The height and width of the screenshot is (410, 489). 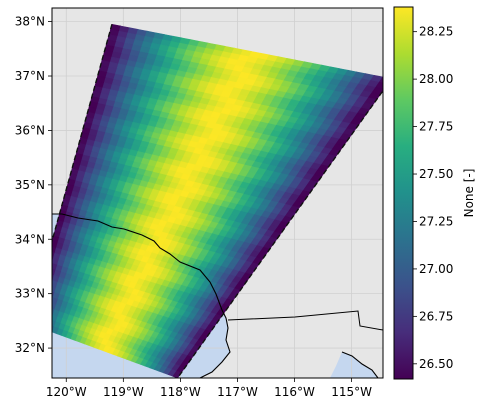 I want to click on latitude-ticks: 32°N 33°N 34°N 35°N 36°N 37°N 38°N, so click(x=33, y=185).